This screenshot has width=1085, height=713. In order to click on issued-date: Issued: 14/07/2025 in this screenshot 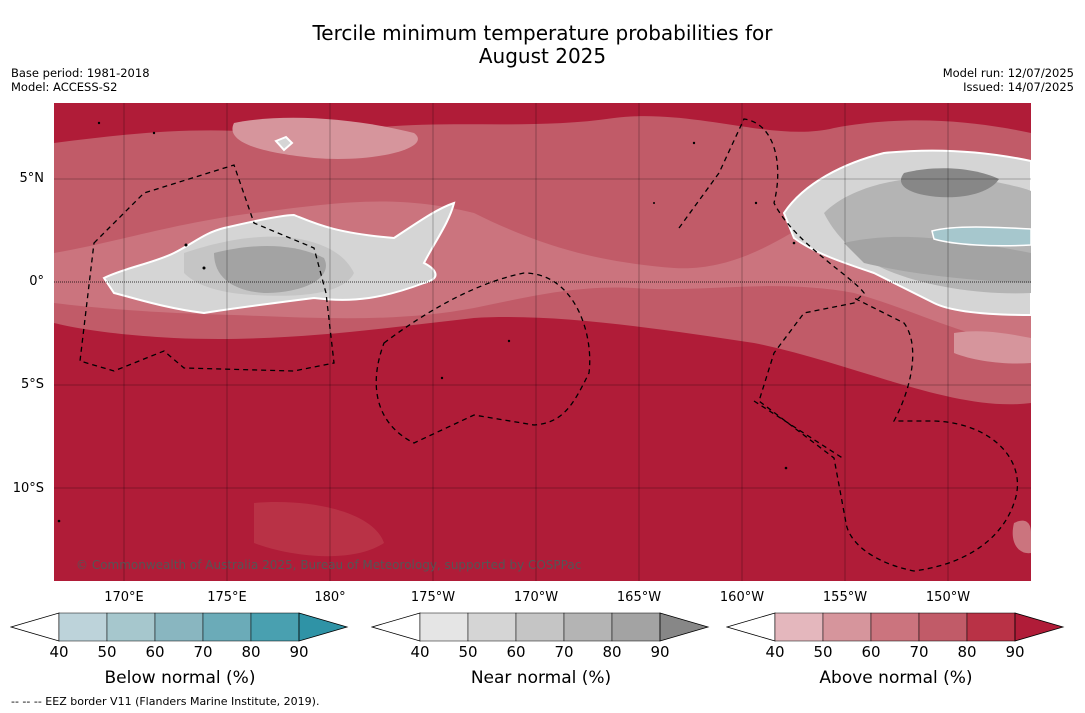, I will do `click(1018, 87)`.